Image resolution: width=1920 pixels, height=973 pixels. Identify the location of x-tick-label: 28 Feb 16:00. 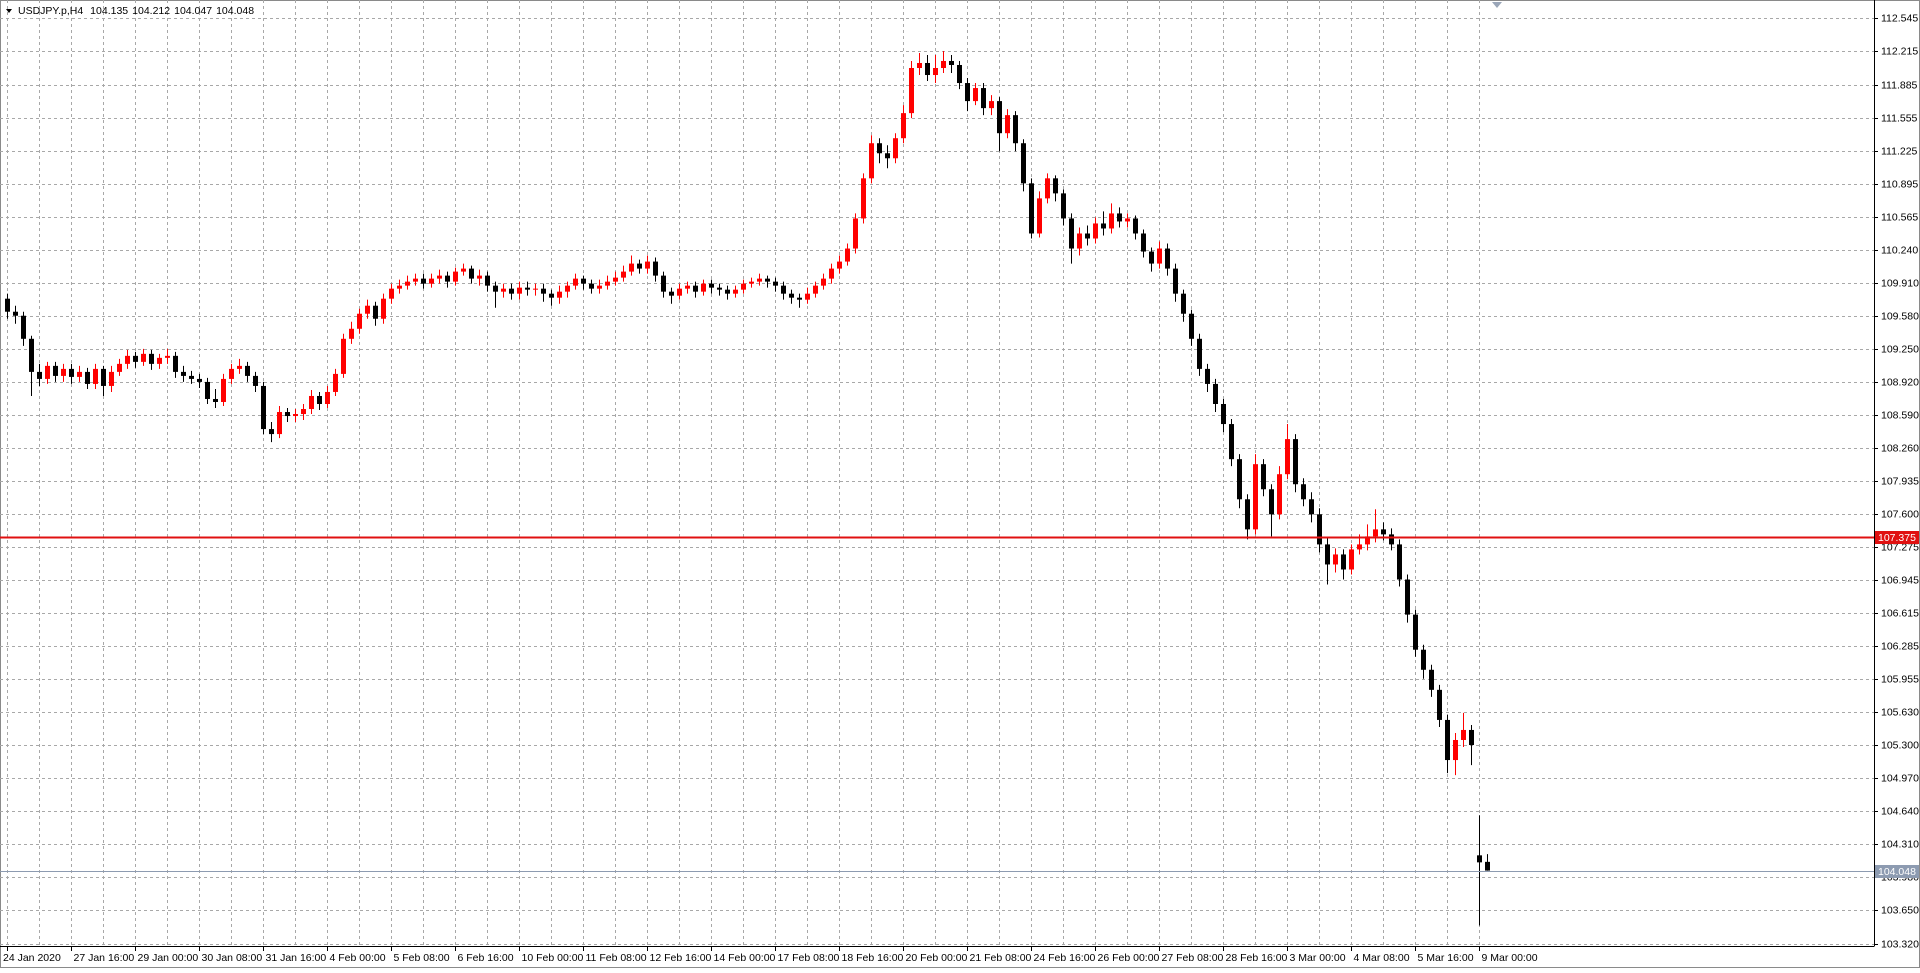
(1257, 958).